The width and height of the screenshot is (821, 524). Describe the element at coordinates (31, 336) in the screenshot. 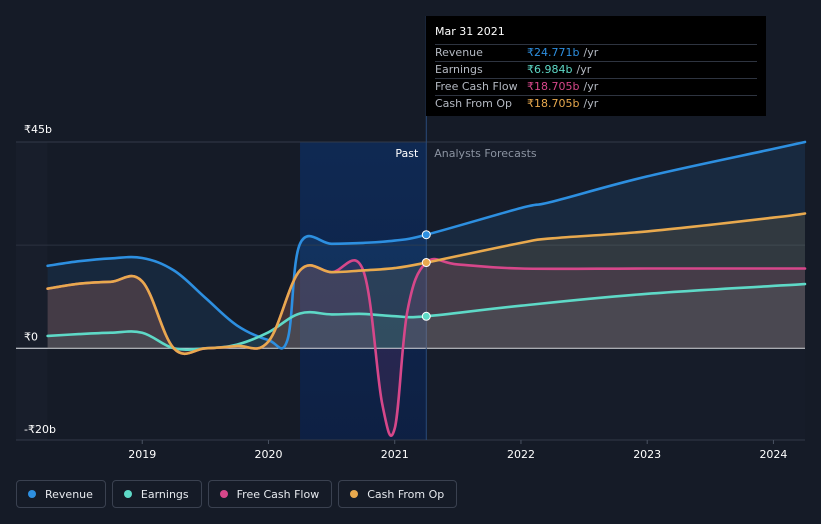

I see `y-tick-label: ₹0` at that location.